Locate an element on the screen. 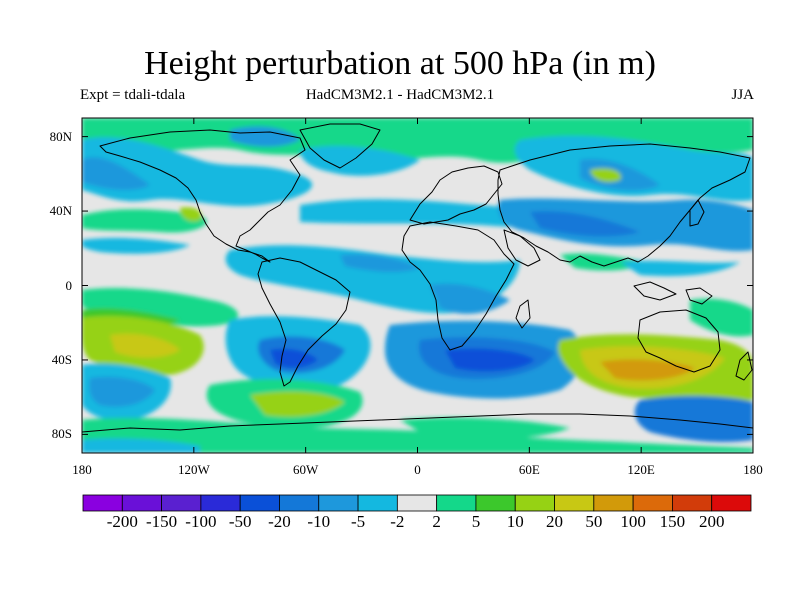  colorbar-label: -150 is located at coordinates (161, 521).